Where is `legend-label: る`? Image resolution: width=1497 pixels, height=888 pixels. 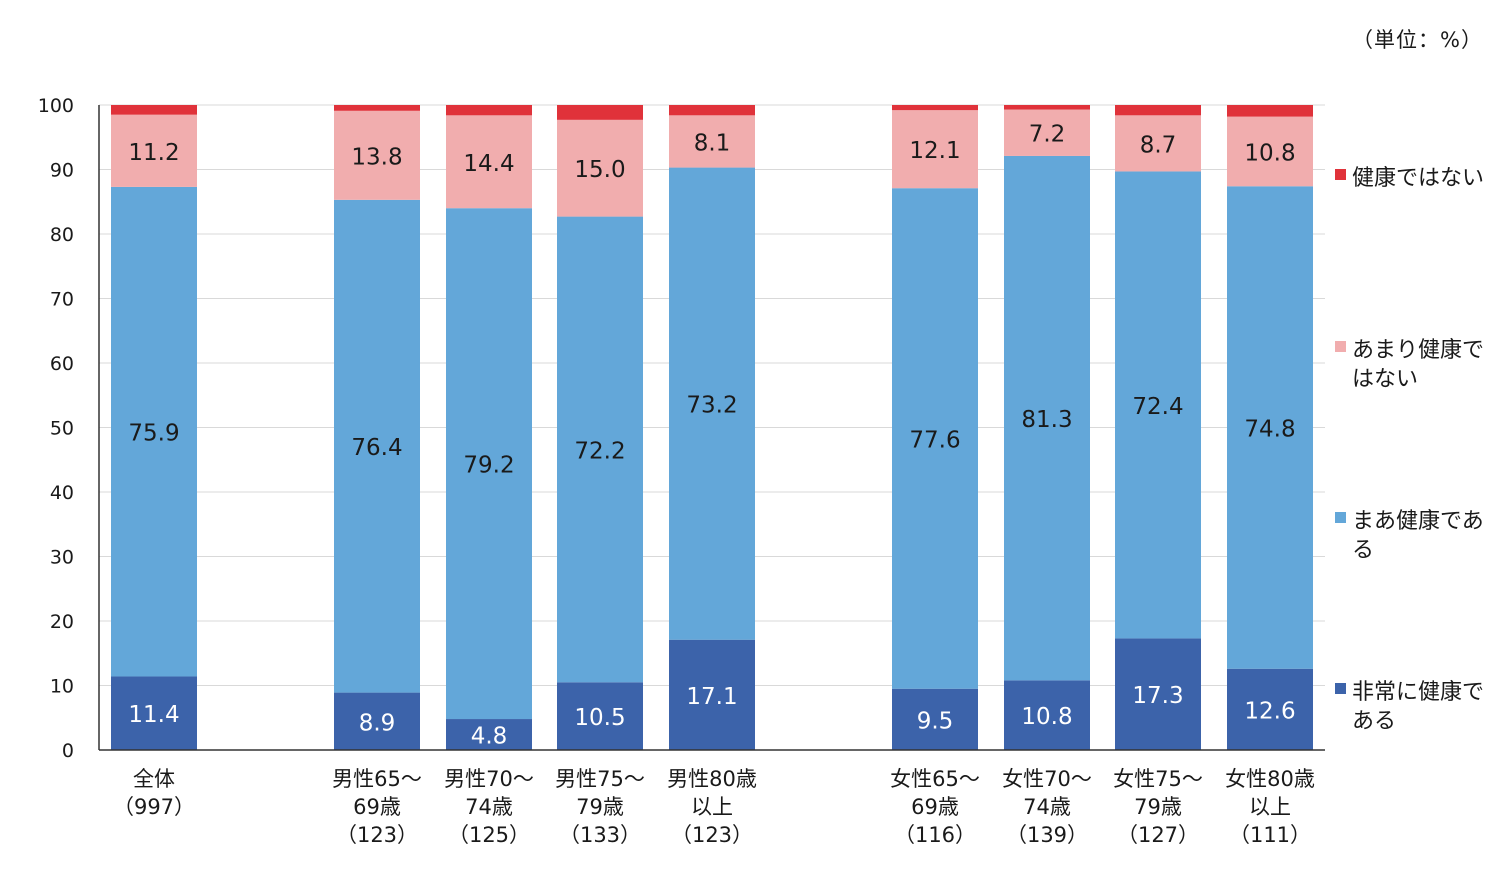
legend-label: る is located at coordinates (1363, 550).